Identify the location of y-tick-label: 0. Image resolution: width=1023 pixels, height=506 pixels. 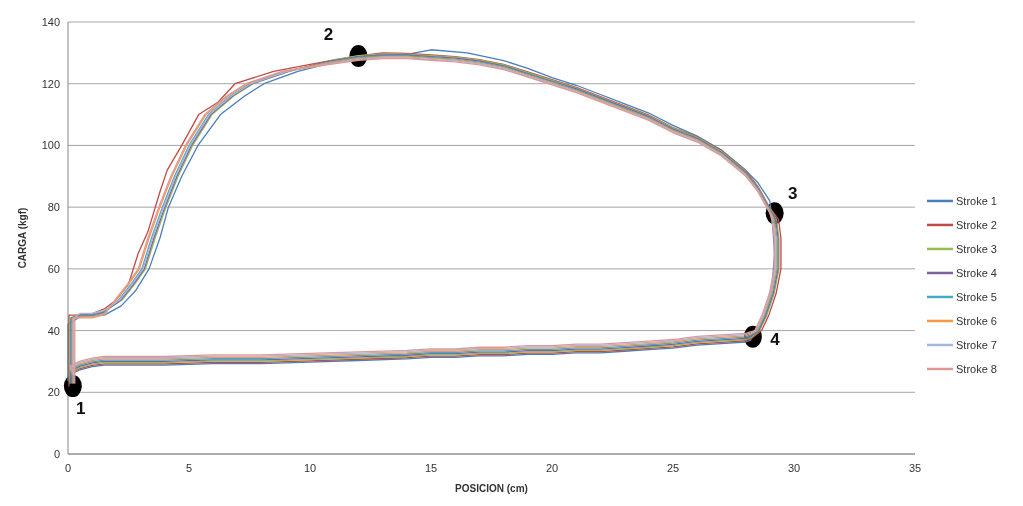
(56, 454).